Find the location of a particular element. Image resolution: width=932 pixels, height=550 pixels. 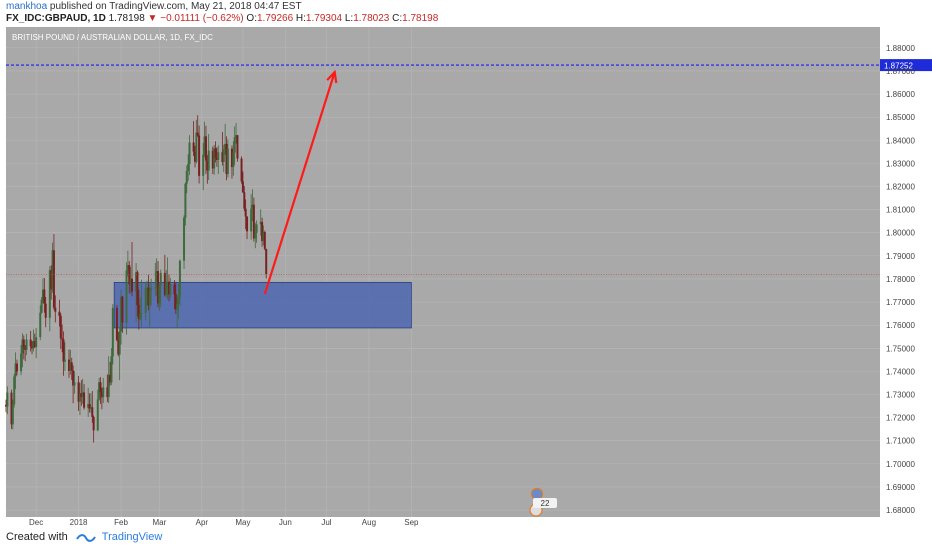

created-with-text: Created with is located at coordinates (37, 537).